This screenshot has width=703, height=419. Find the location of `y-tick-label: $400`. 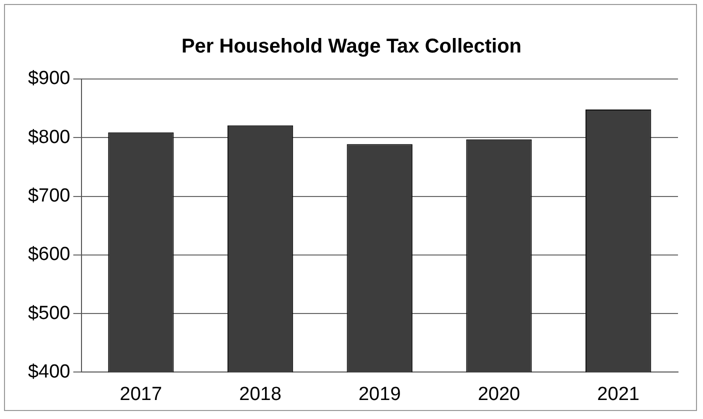

y-tick-label: $400 is located at coordinates (49, 371).